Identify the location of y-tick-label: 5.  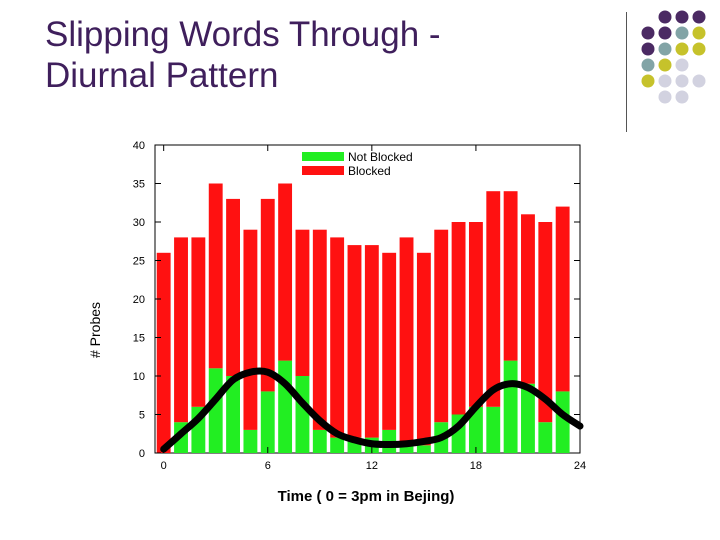
(142, 416).